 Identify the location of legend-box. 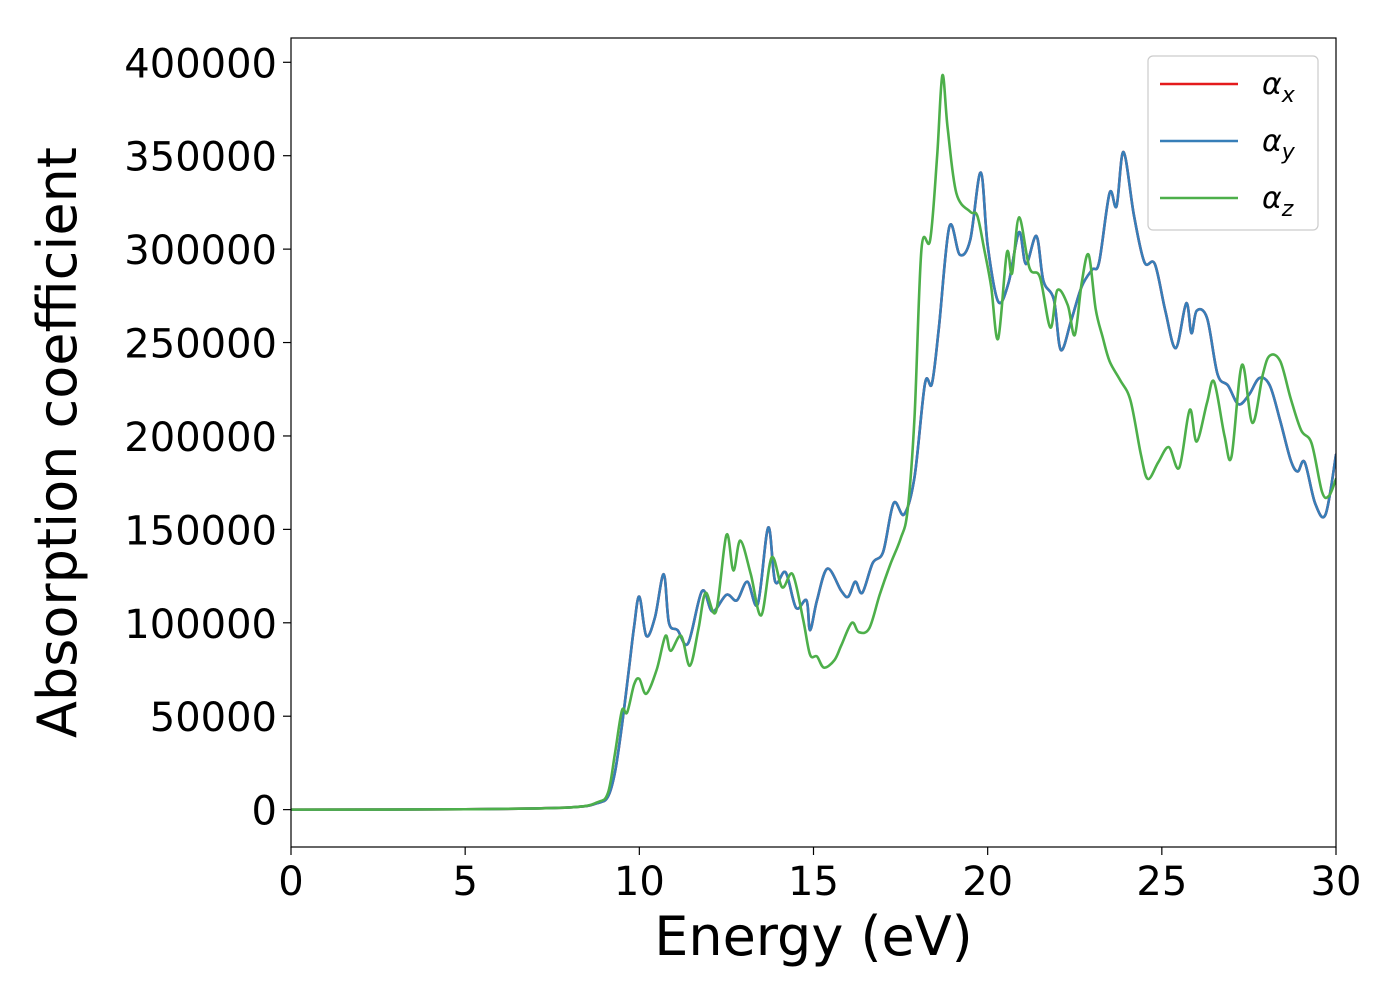
(1233, 143).